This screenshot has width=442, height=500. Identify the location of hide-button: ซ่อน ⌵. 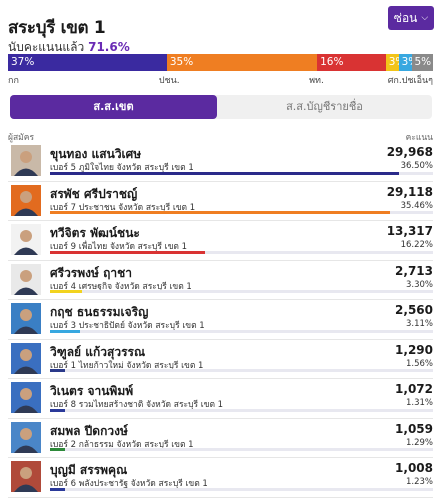
(411, 18).